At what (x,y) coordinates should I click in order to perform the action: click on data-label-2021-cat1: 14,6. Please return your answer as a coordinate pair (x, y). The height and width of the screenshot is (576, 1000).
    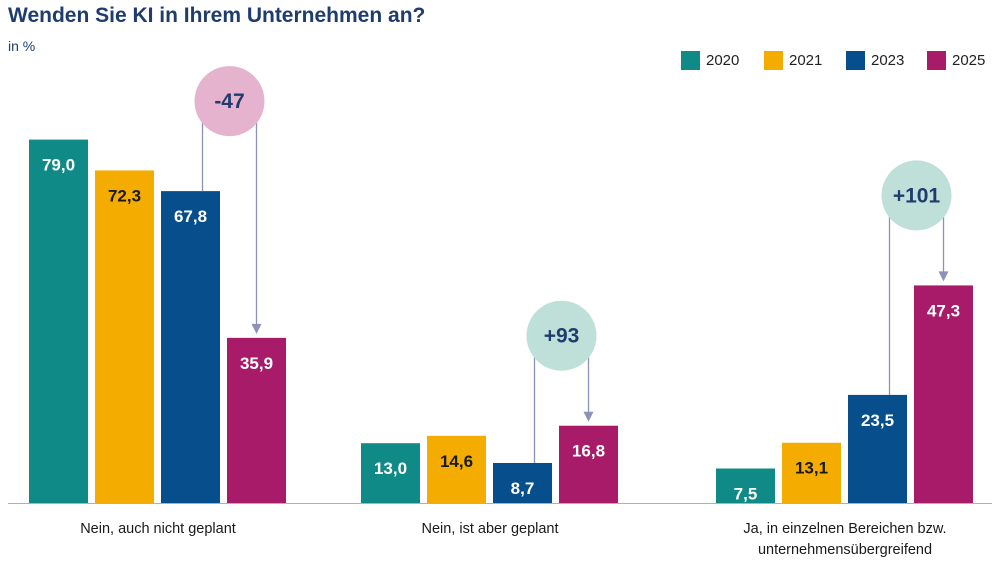
    Looking at the image, I should click on (456, 461).